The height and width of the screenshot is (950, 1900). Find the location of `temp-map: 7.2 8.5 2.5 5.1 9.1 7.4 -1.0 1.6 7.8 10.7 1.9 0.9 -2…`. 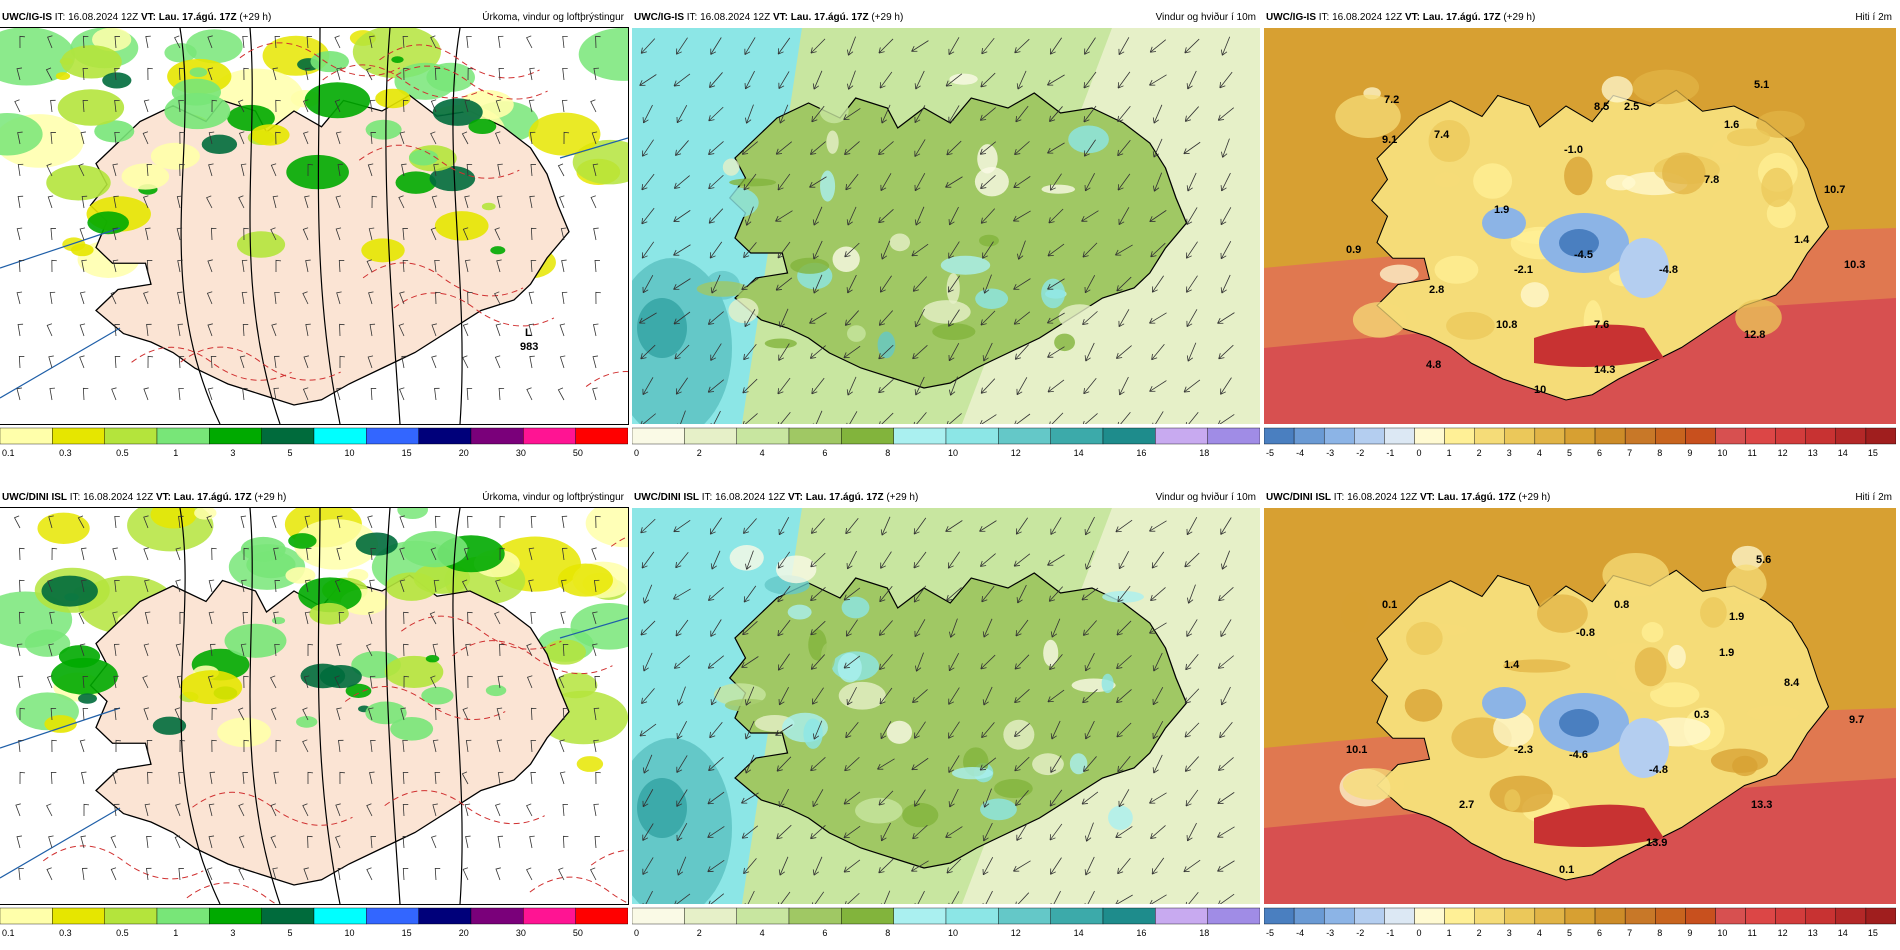

temp-map: 7.2 8.5 2.5 5.1 9.1 7.4 -1.0 1.6 7.8 10.7 1.9 0.9 -2… is located at coordinates (1580, 226).